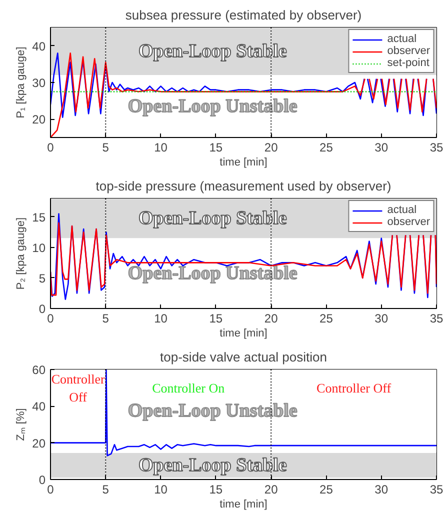 The image size is (446, 513). What do you see at coordinates (42, 278) in the screenshot?
I see `y-tick-label: 5` at bounding box center [42, 278].